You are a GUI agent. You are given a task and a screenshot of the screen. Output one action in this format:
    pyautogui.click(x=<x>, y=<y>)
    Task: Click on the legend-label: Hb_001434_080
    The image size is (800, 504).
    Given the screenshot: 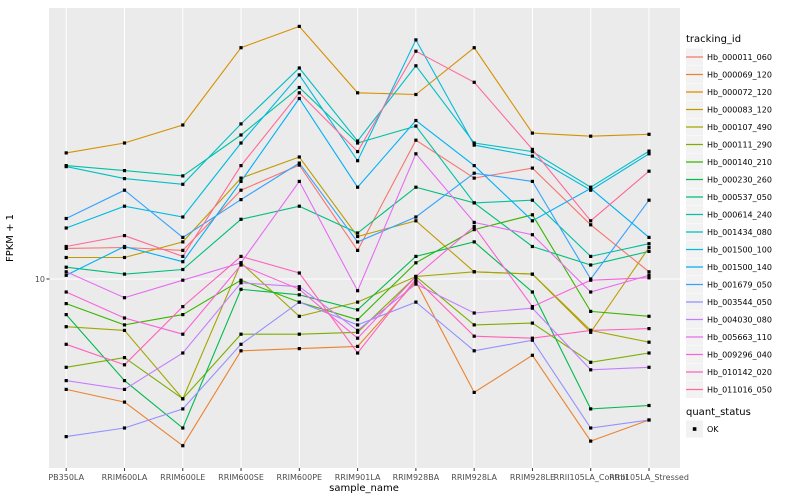 What is the action you would take?
    pyautogui.click(x=739, y=232)
    